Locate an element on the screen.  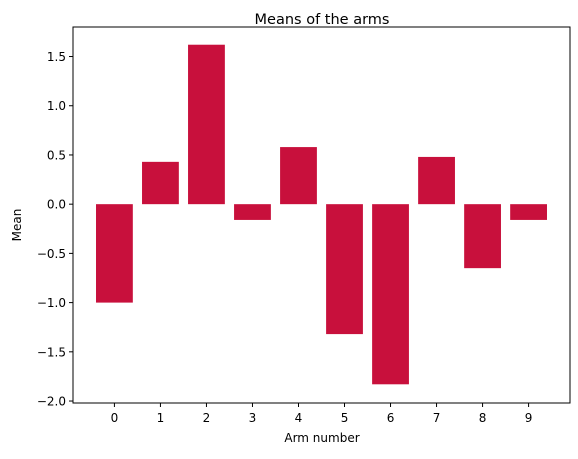
y-tick-label: 0.0 is located at coordinates (56, 205).